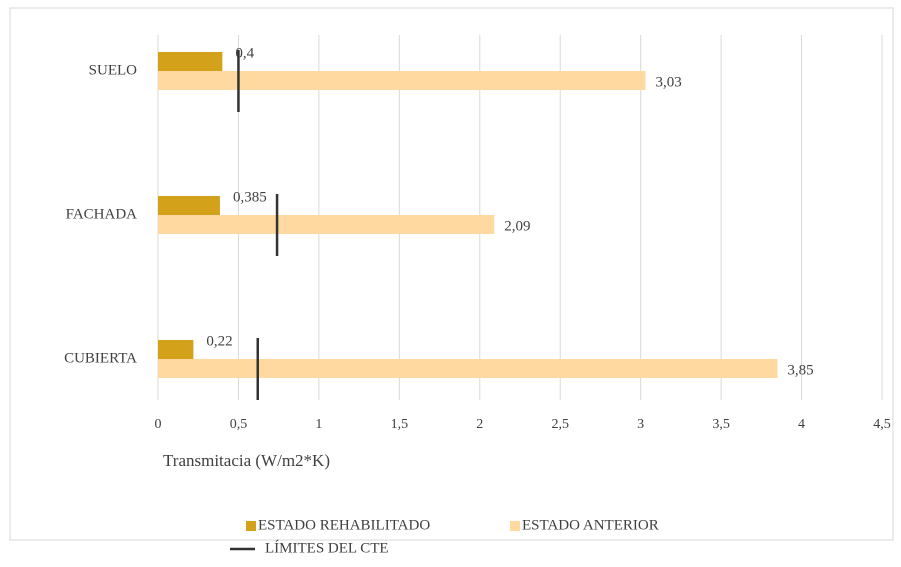 This screenshot has width=901, height=567. I want to click on data-label: 0,4, so click(244, 53).